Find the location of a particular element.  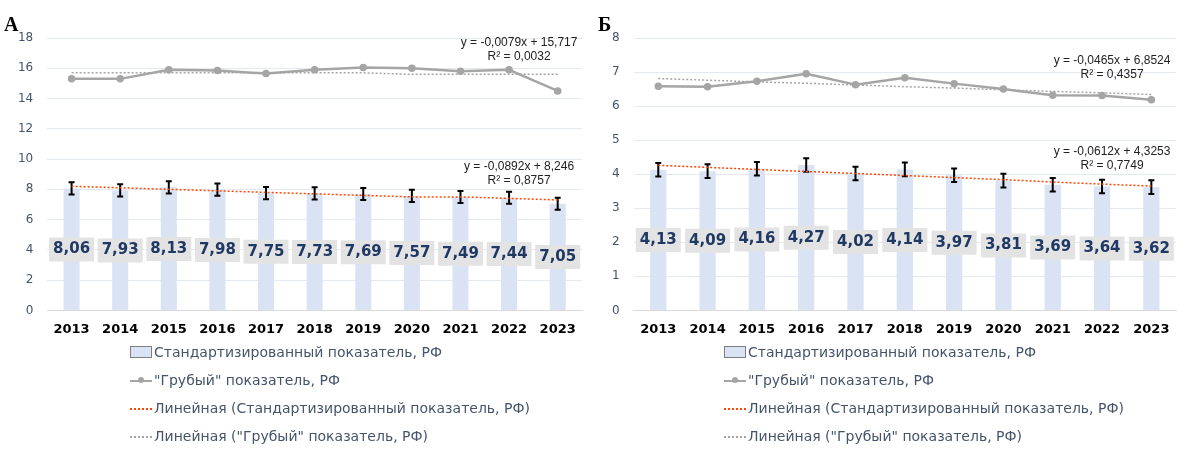

y-tick-label: 3 is located at coordinates (615, 207).